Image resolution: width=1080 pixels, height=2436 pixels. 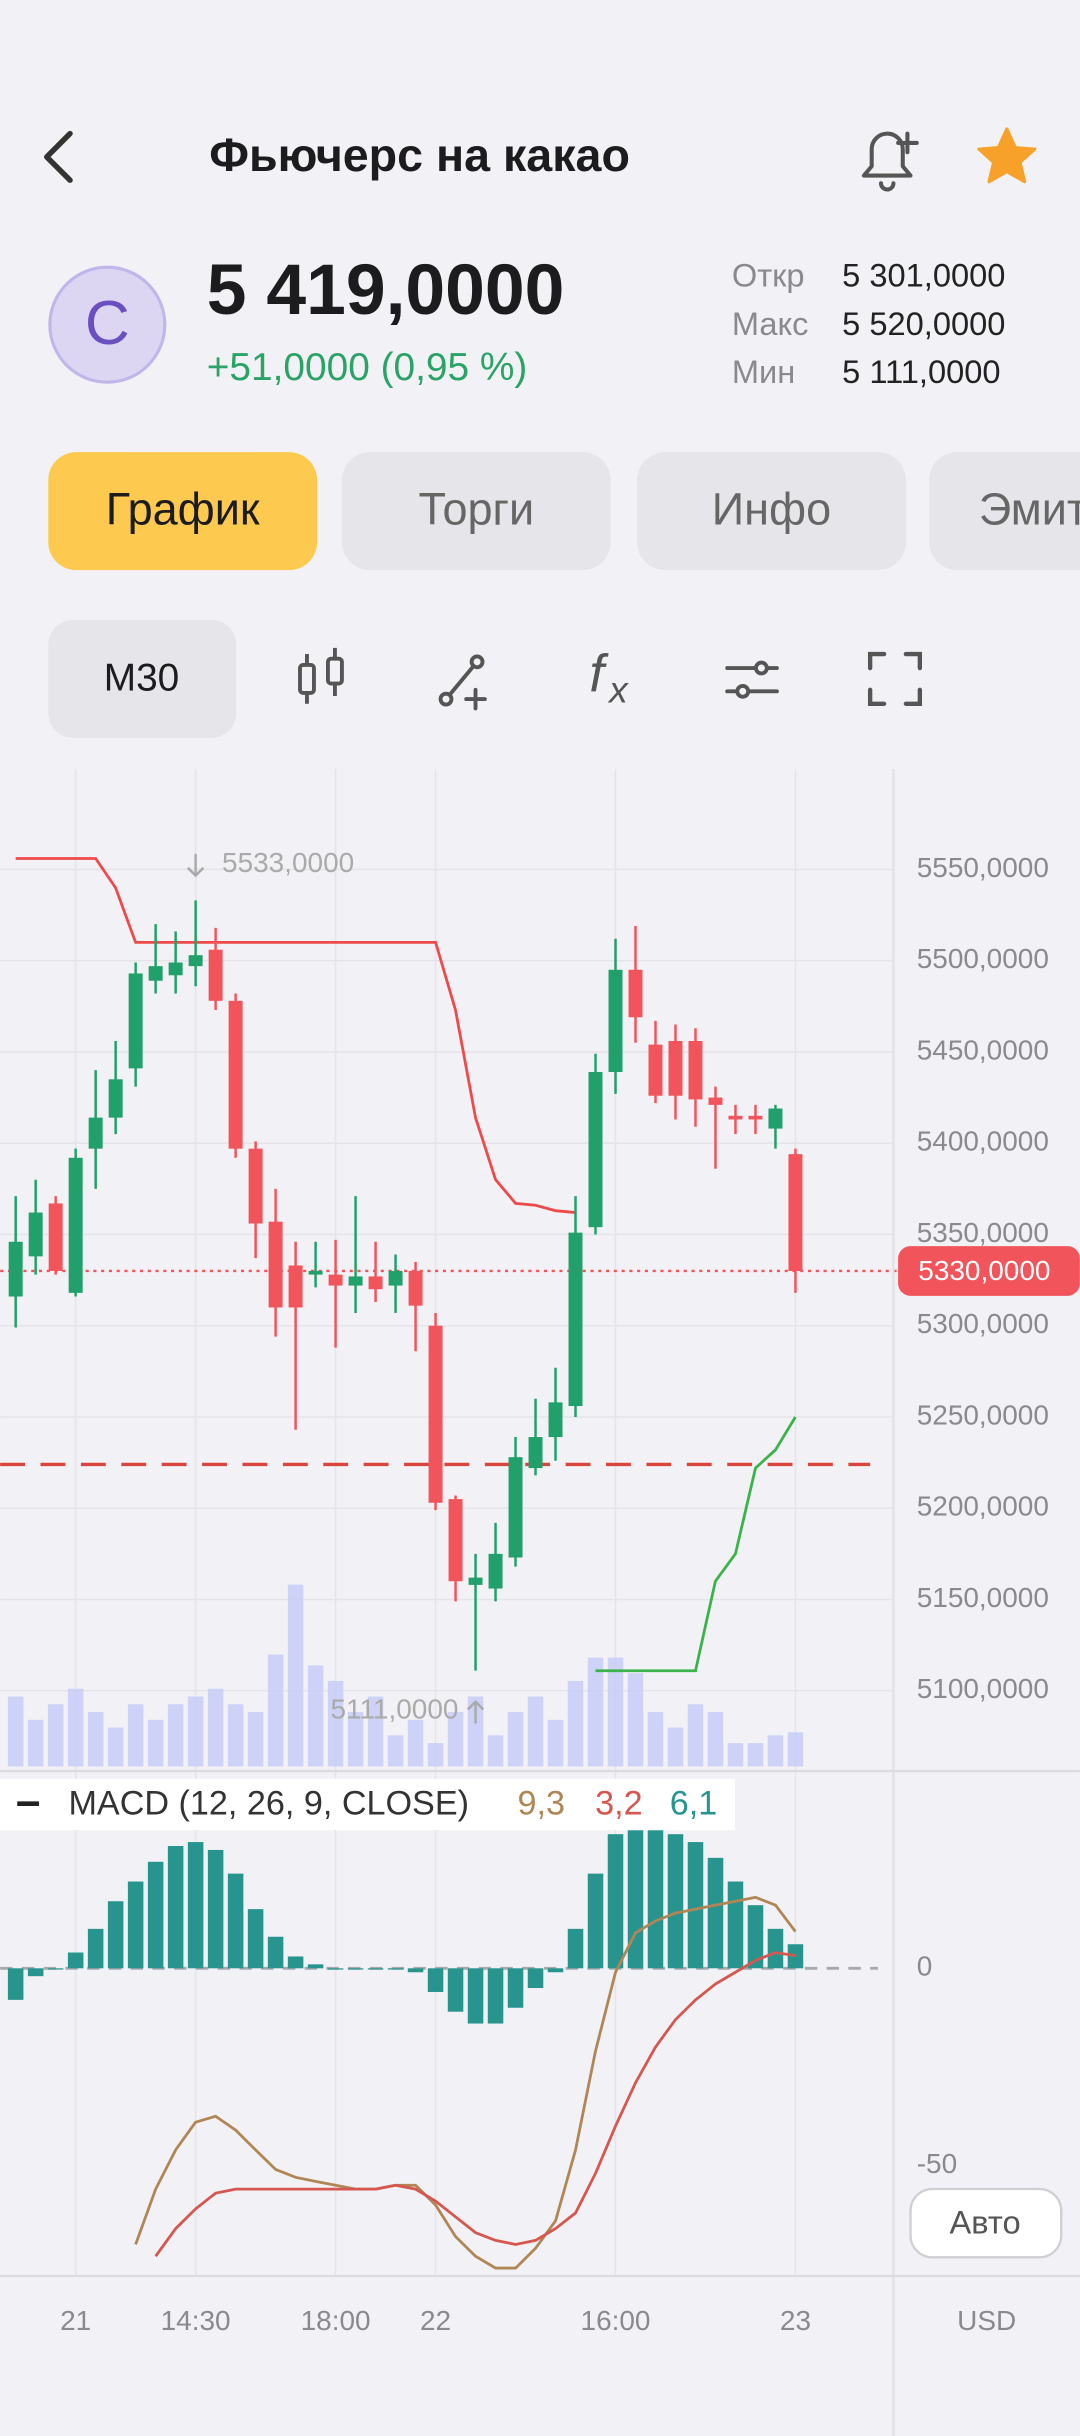 I want to click on tab-label: Инфо, so click(x=771, y=509).